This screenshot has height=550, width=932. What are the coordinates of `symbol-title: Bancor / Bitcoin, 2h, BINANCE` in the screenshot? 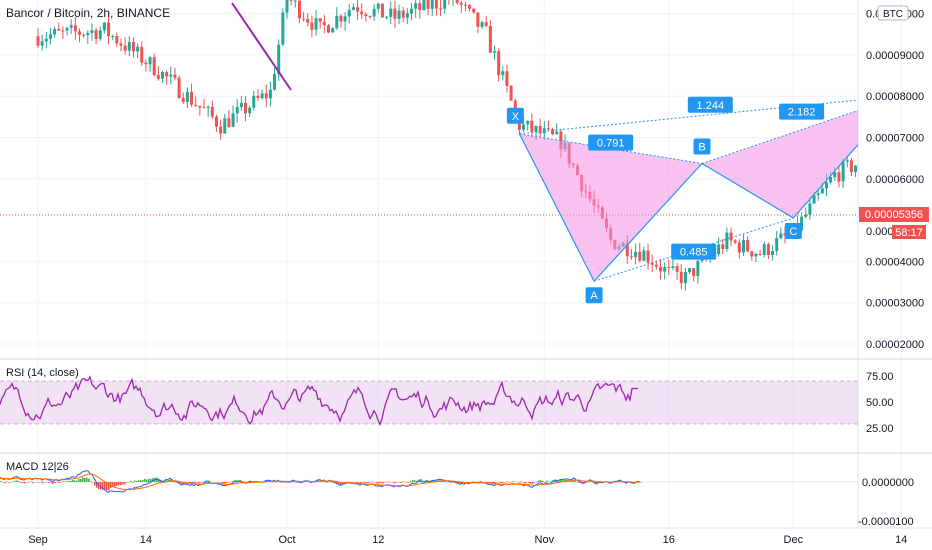 It's located at (88, 13).